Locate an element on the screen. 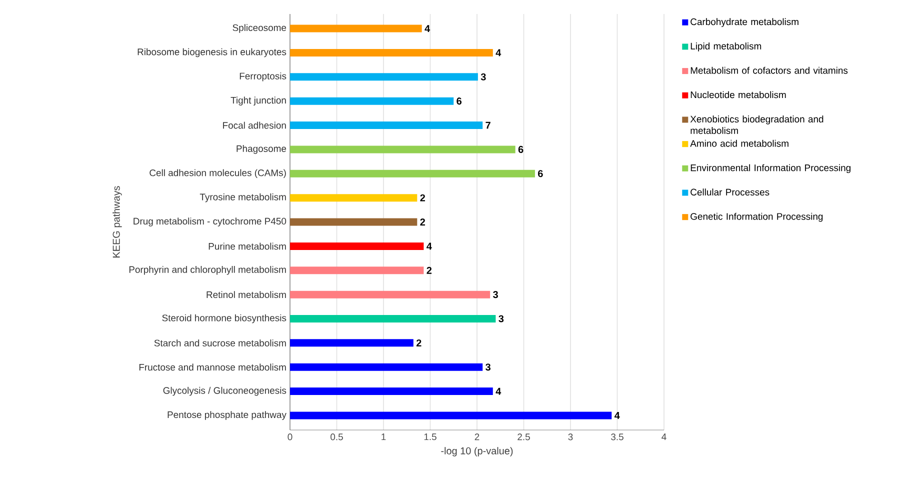  x-tick-label: 0.5 is located at coordinates (336, 437).